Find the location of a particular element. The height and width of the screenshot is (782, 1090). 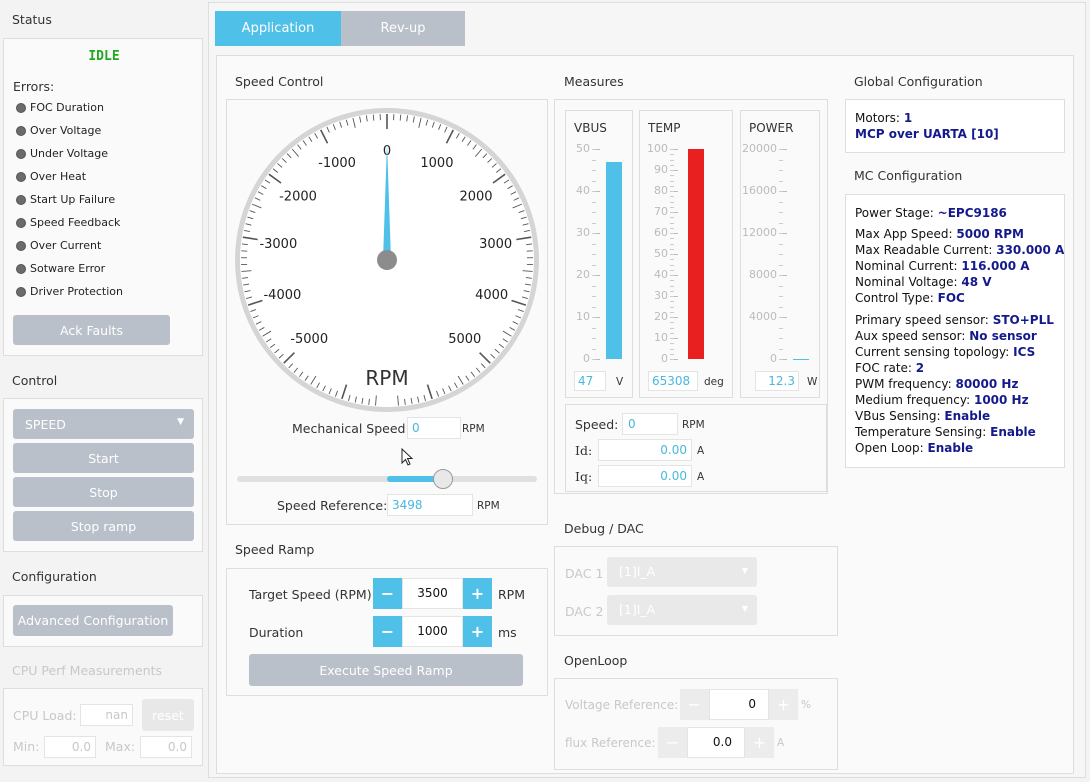

stop-ramp-button: Stop ramp is located at coordinates (103, 526).